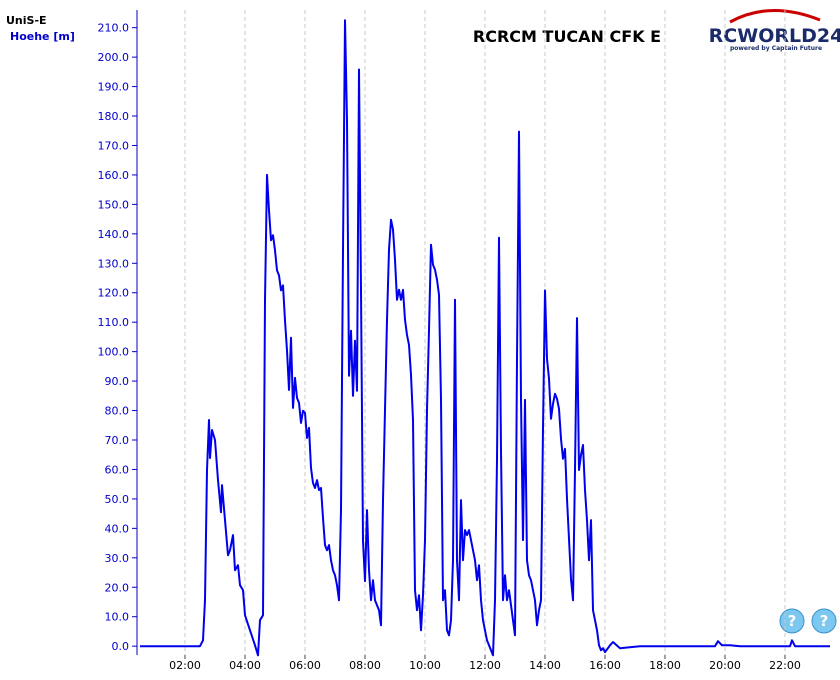 Image resolution: width=840 pixels, height=680 pixels. What do you see at coordinates (117, 499) in the screenshot?
I see `y-tick-label: 50.0` at bounding box center [117, 499].